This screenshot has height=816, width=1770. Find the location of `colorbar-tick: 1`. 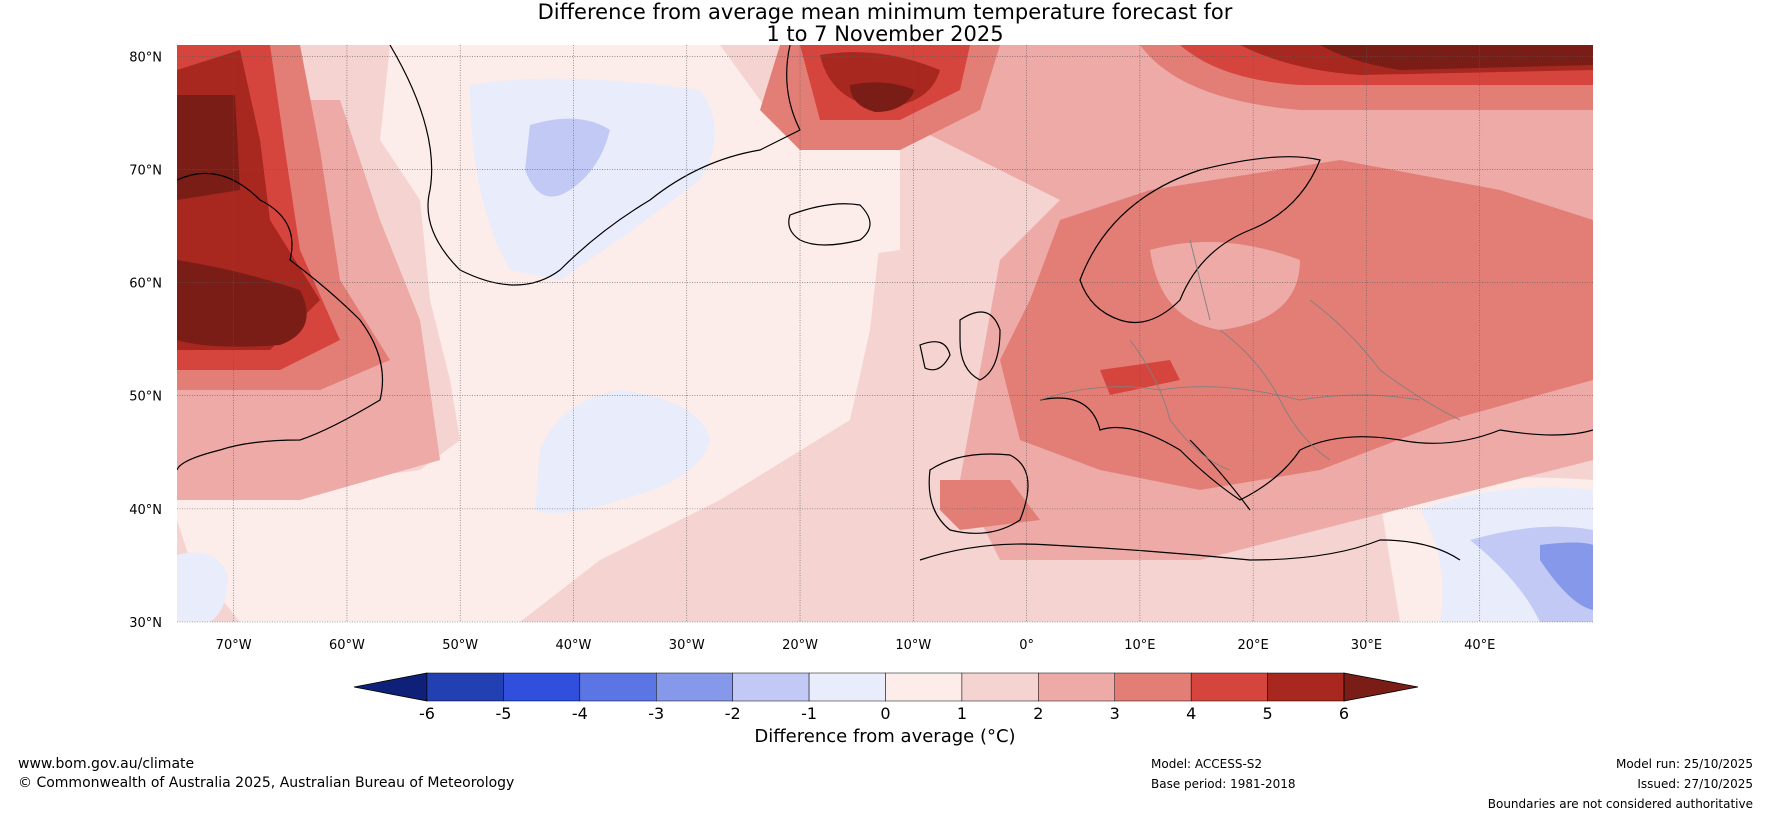

colorbar-tick: 1 is located at coordinates (962, 713).